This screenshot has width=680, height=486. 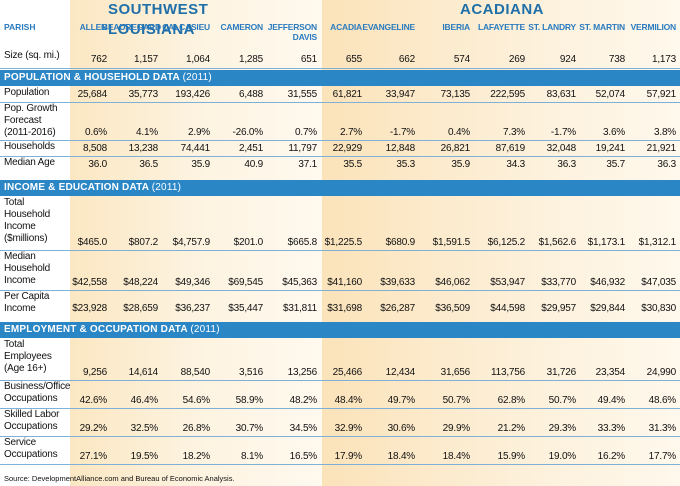 I want to click on cell-value: 31.3%, so click(x=662, y=428).